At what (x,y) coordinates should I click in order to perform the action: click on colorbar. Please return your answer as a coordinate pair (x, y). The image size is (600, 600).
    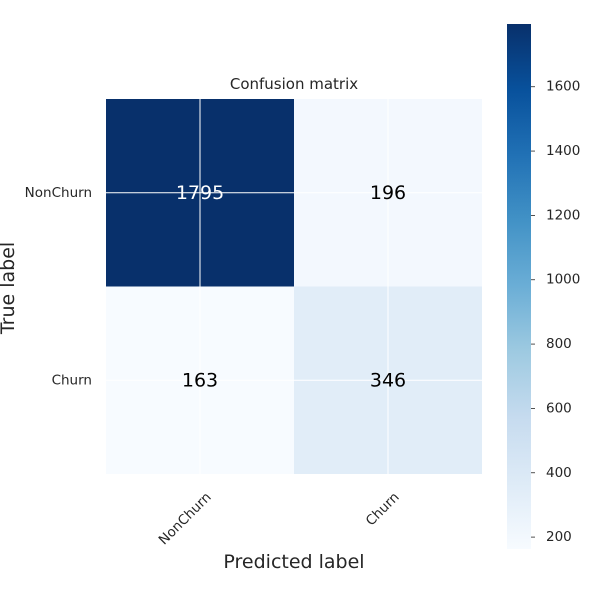
    Looking at the image, I should click on (519, 286).